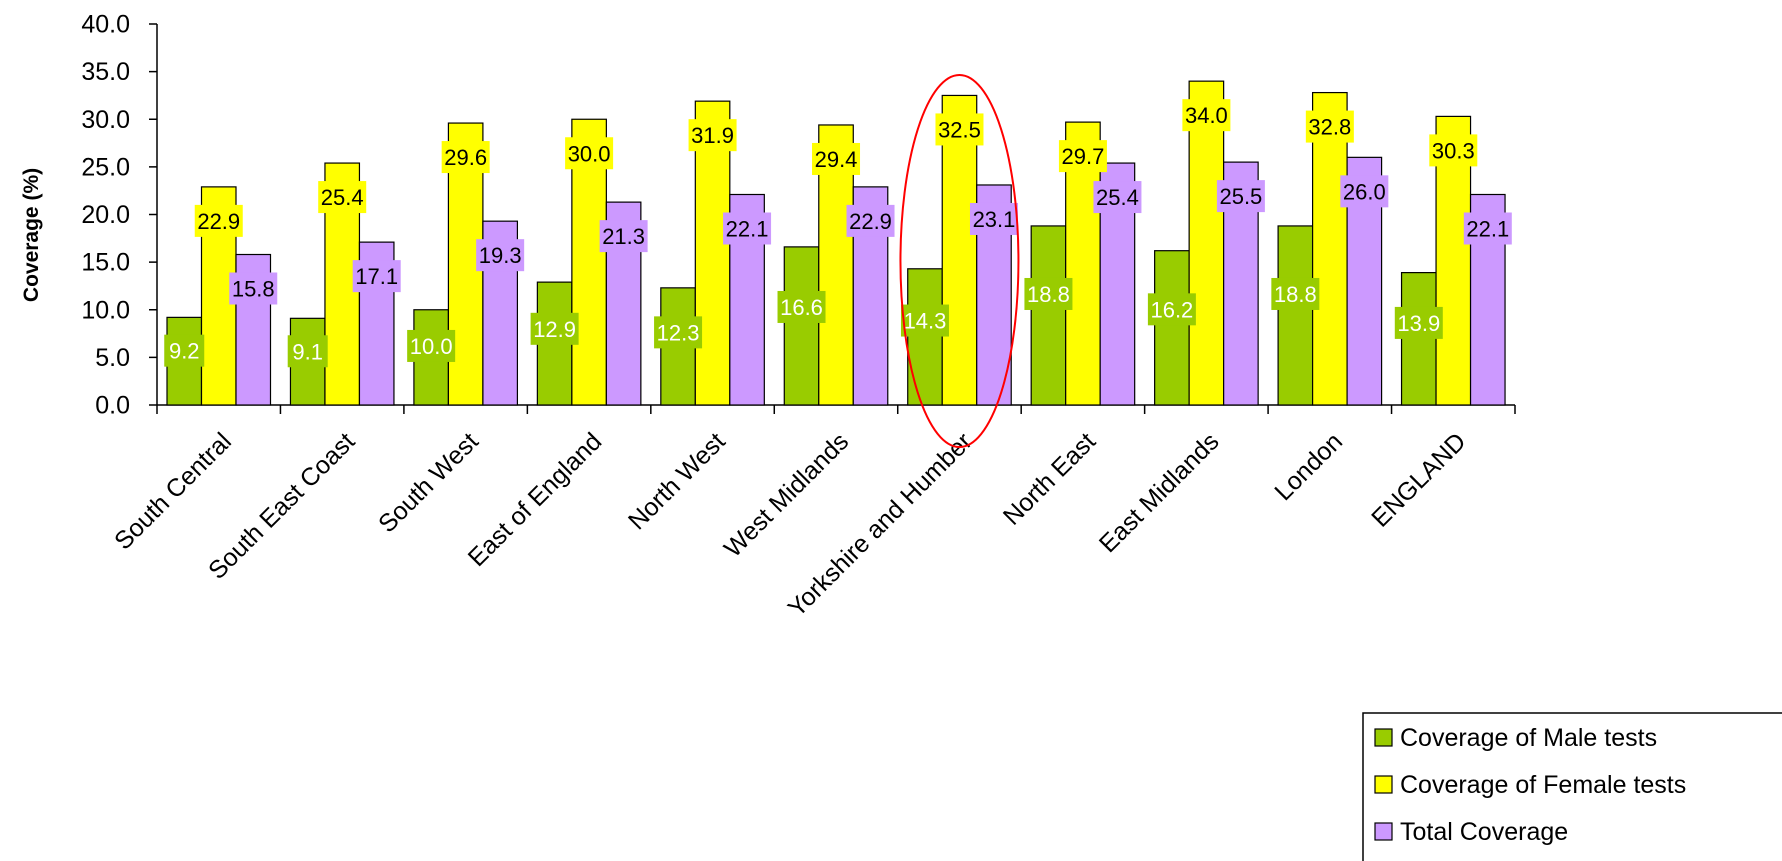 This screenshot has height=861, width=1782. What do you see at coordinates (1308, 466) in the screenshot?
I see `category-label: London` at bounding box center [1308, 466].